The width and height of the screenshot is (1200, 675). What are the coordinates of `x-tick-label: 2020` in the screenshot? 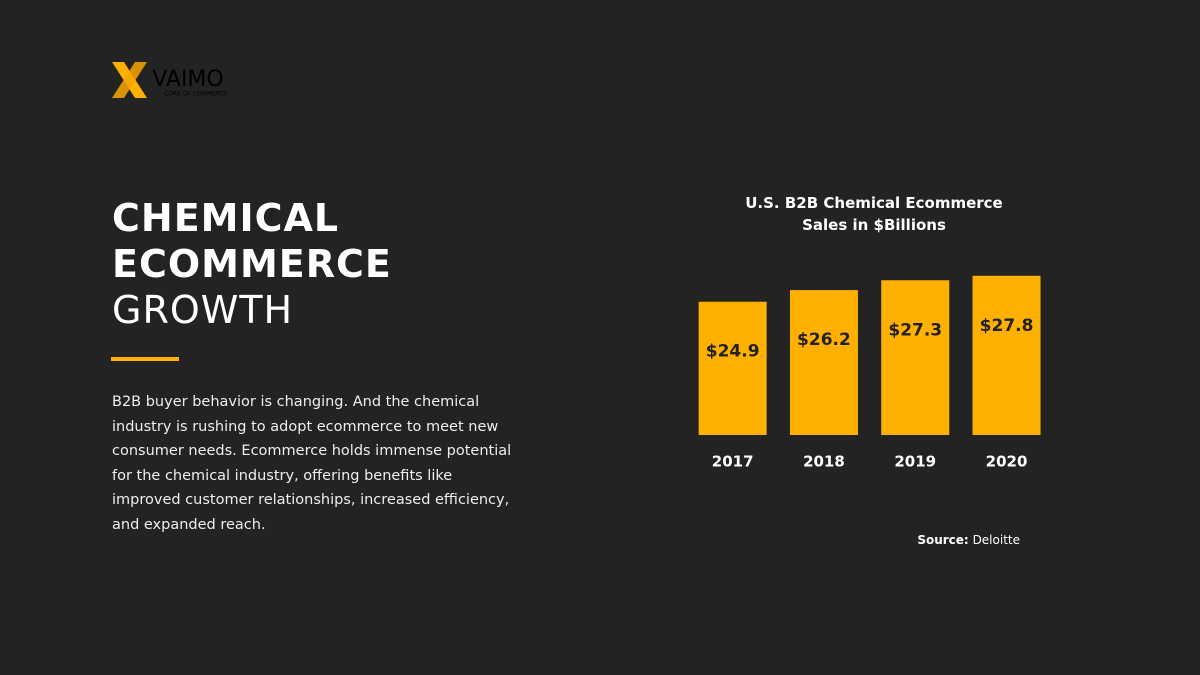 It's located at (1007, 462).